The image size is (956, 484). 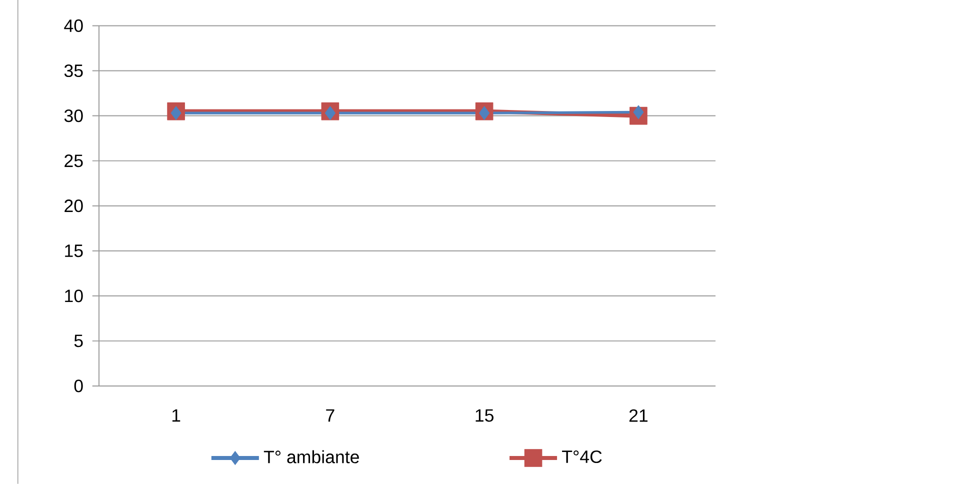 I want to click on y-tick-label: 20, so click(x=73, y=206).